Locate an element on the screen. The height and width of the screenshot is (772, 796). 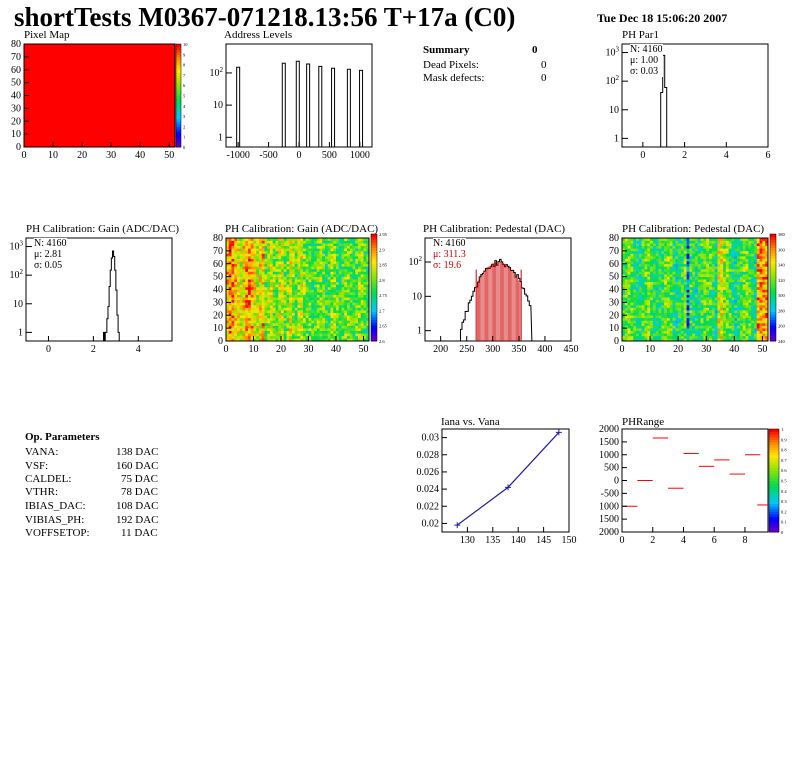
pedestal-map-colorbar-label: 300 is located at coordinates (782, 295).